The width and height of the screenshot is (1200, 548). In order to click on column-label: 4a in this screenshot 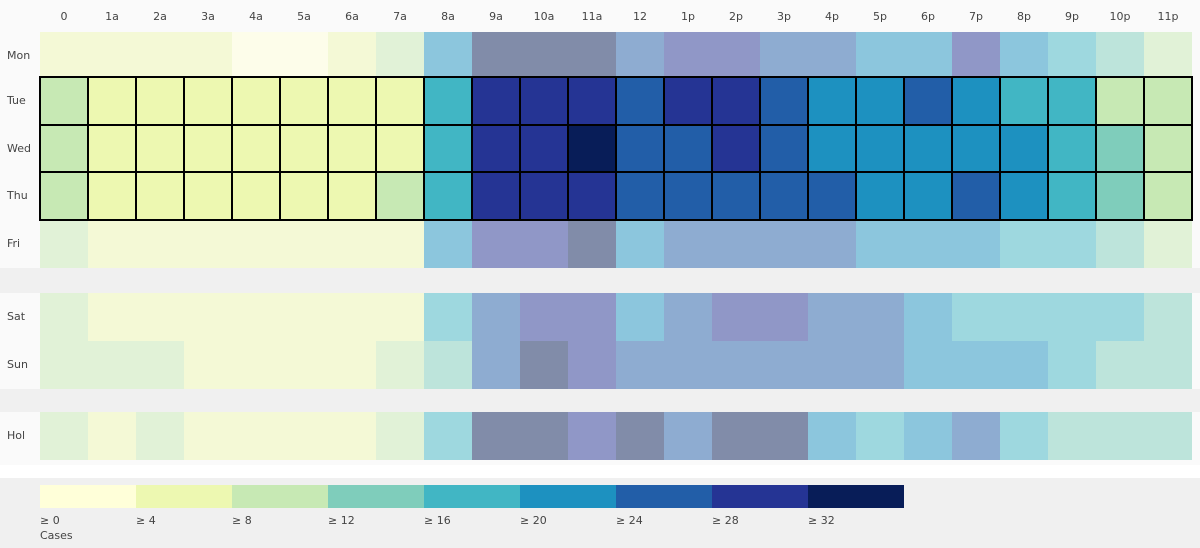, I will do `click(256, 16)`.